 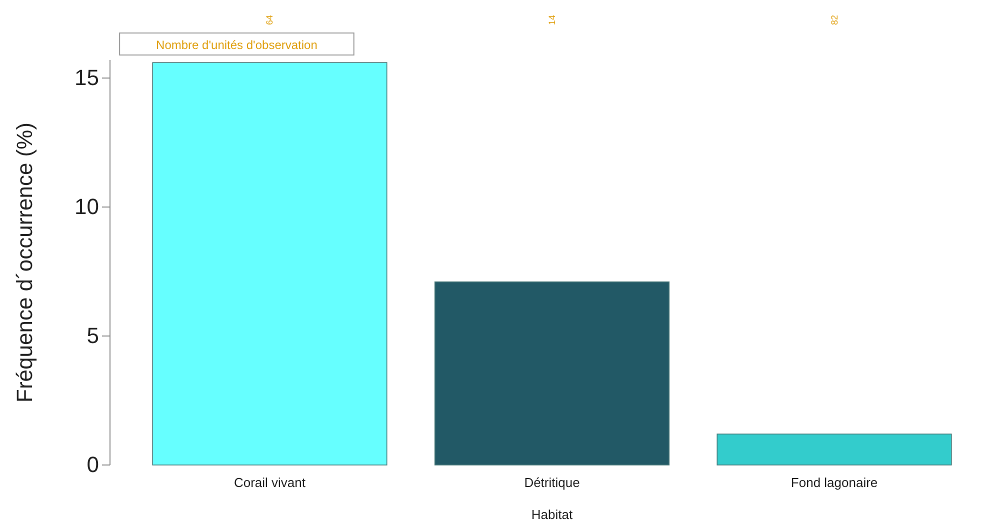 What do you see at coordinates (834, 482) in the screenshot?
I see `x-tick-label: Fond lagonaire` at bounding box center [834, 482].